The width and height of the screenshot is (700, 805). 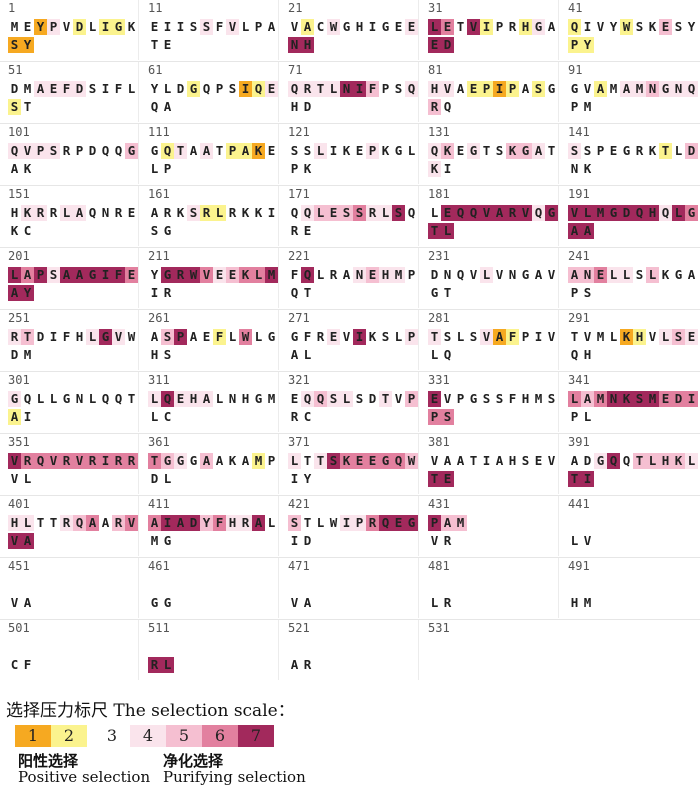 What do you see at coordinates (629, 464) in the screenshot?
I see `sequence-block: 391 A D G Q Q T L H K L T I` at bounding box center [629, 464].